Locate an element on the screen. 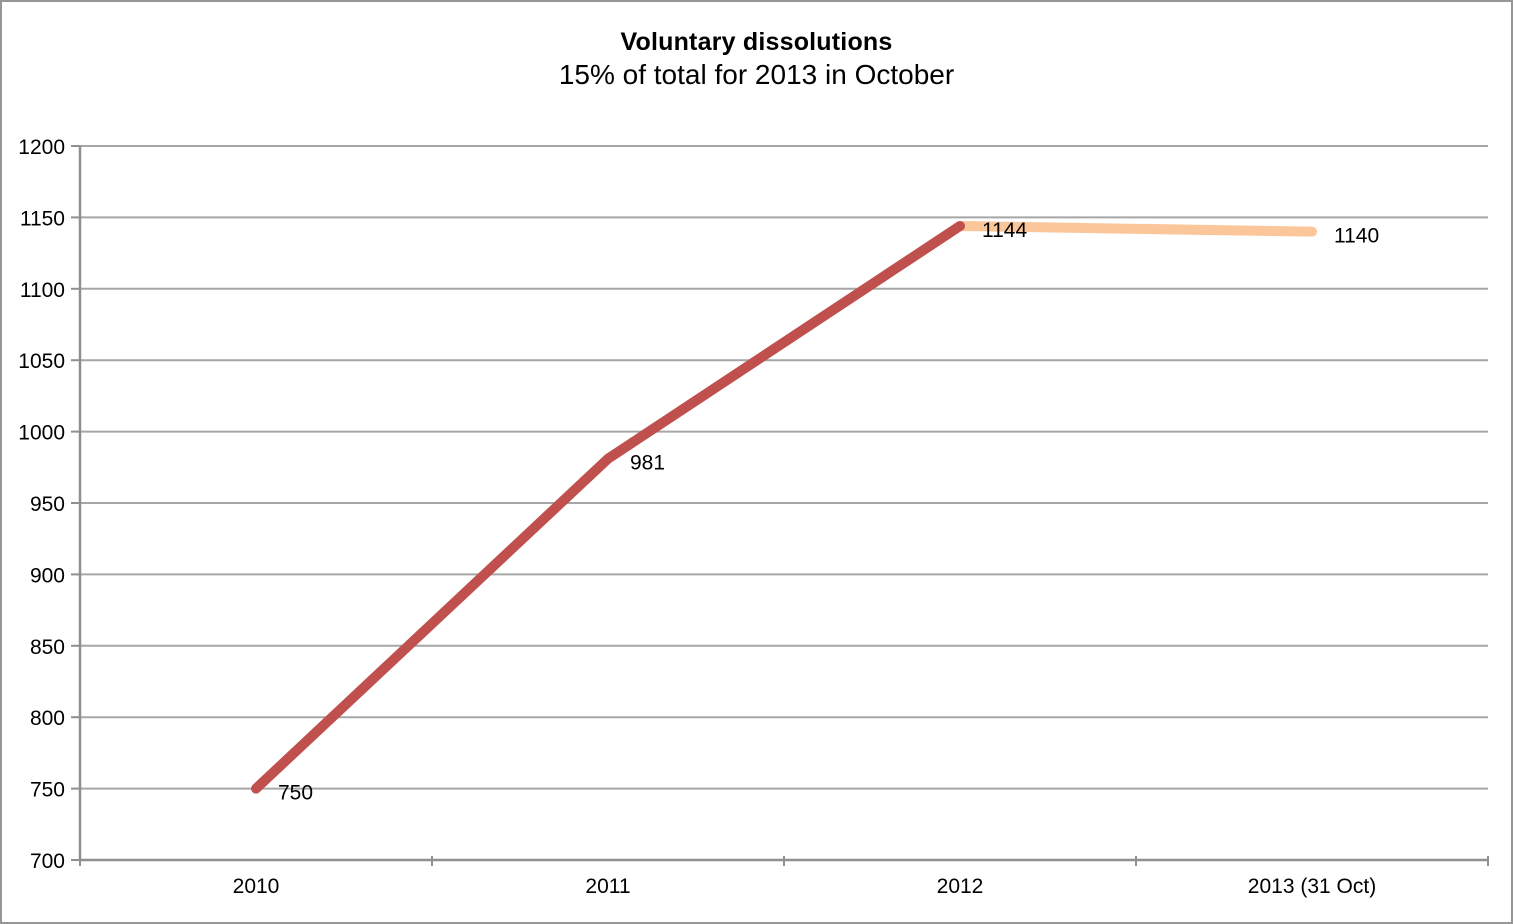 This screenshot has width=1513, height=924. y-axis-tick-label: 800 is located at coordinates (47, 718).